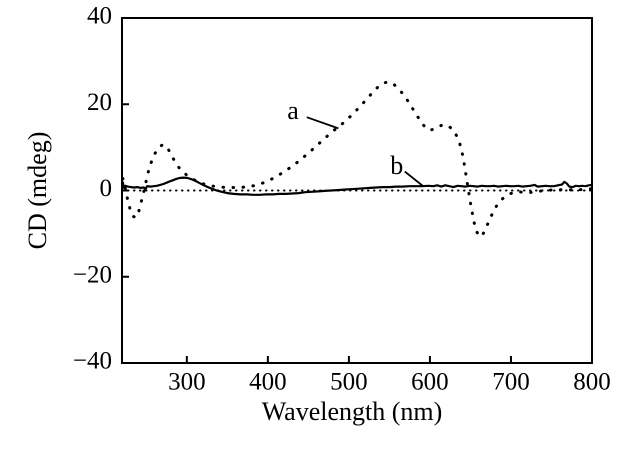 The height and width of the screenshot is (450, 627). Describe the element at coordinates (592, 382) in the screenshot. I see `x-axis-tick-label: 800` at that location.